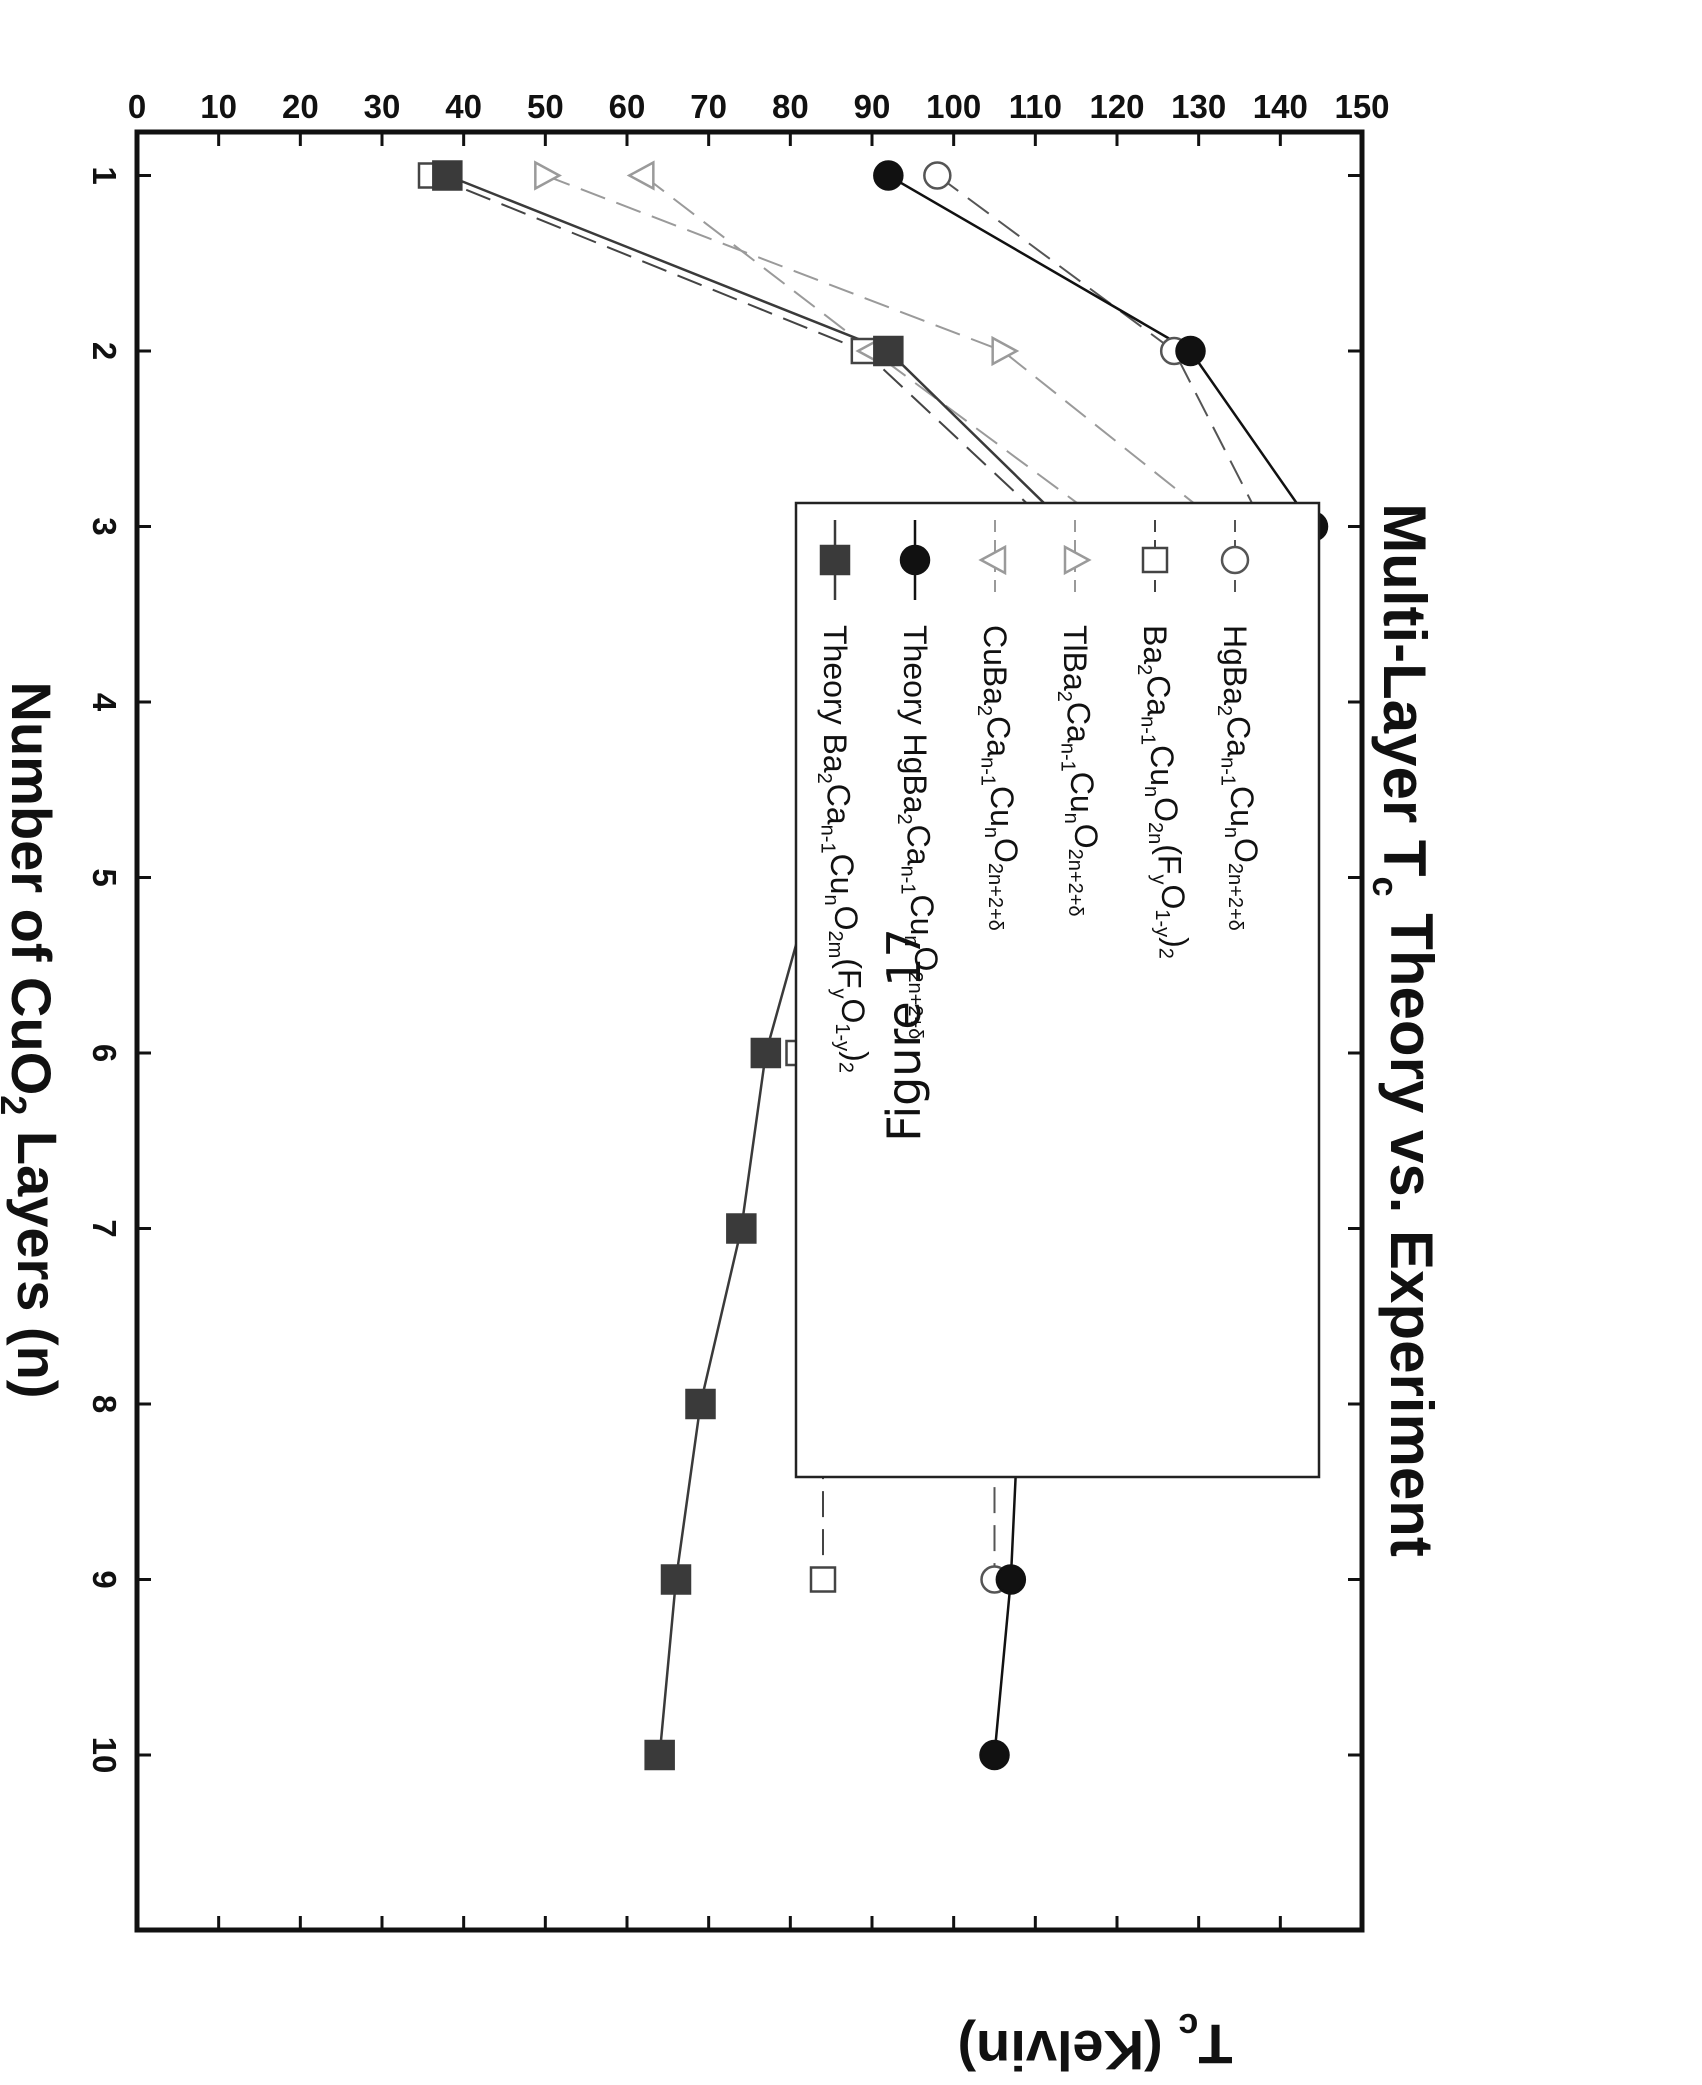 This screenshot has width=1702, height=2085. Describe the element at coordinates (844, 849) in the screenshot. I see `legend-label-6: Theory Ba2​Can-1​Cun​O2m​(Fy​O1-y​)2​` at that location.